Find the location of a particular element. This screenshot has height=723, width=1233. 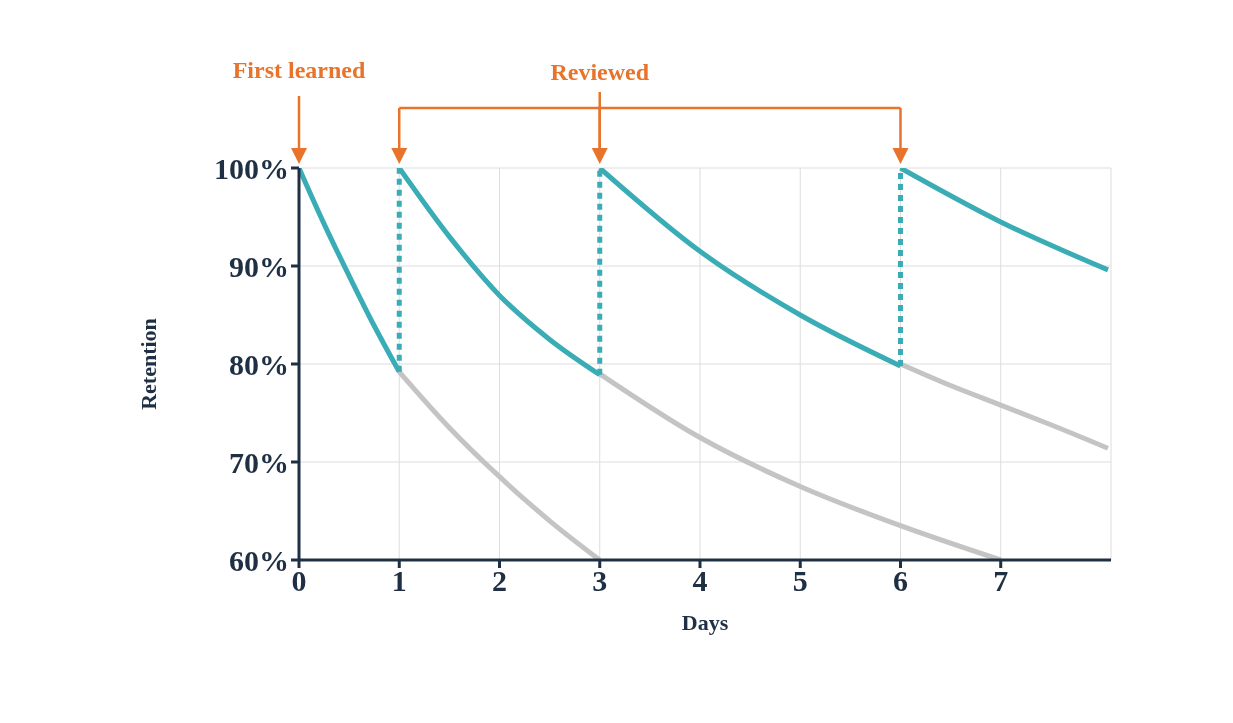

x-tick-label: 7 is located at coordinates (1001, 581).